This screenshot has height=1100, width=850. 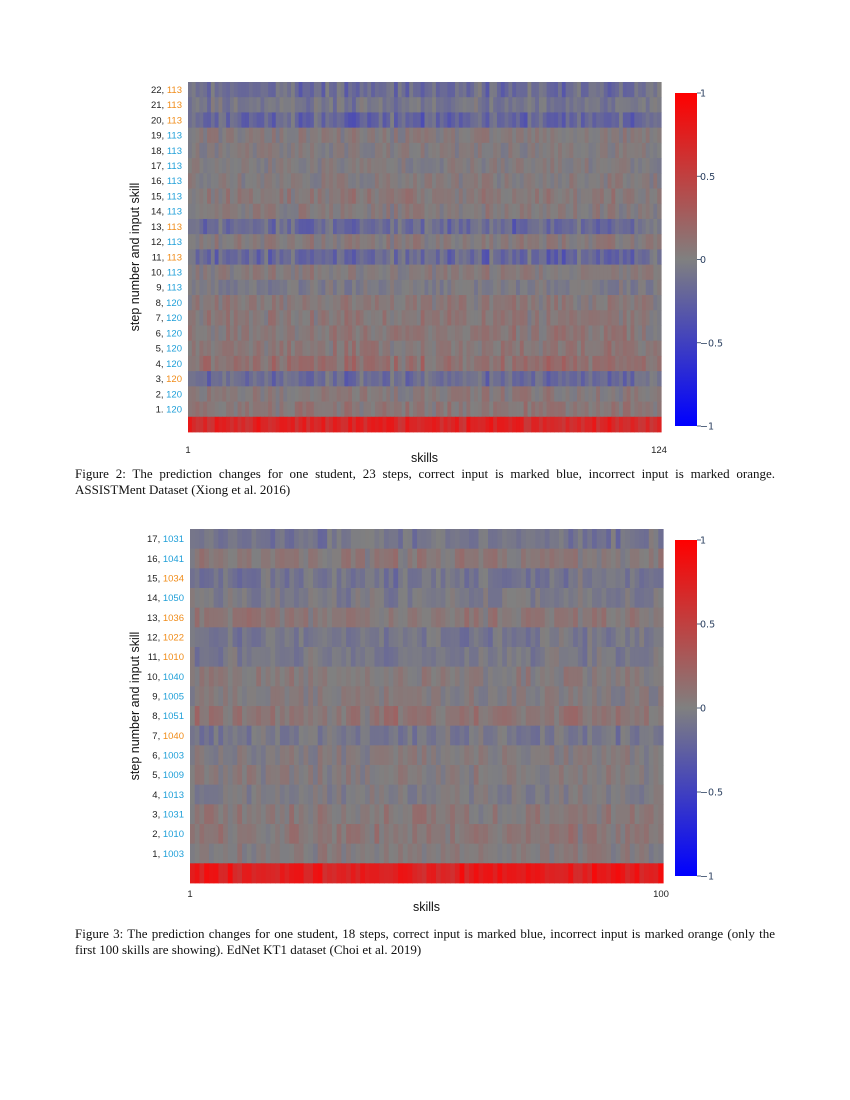 I want to click on correct-skill-label: 120, so click(x=174, y=409).